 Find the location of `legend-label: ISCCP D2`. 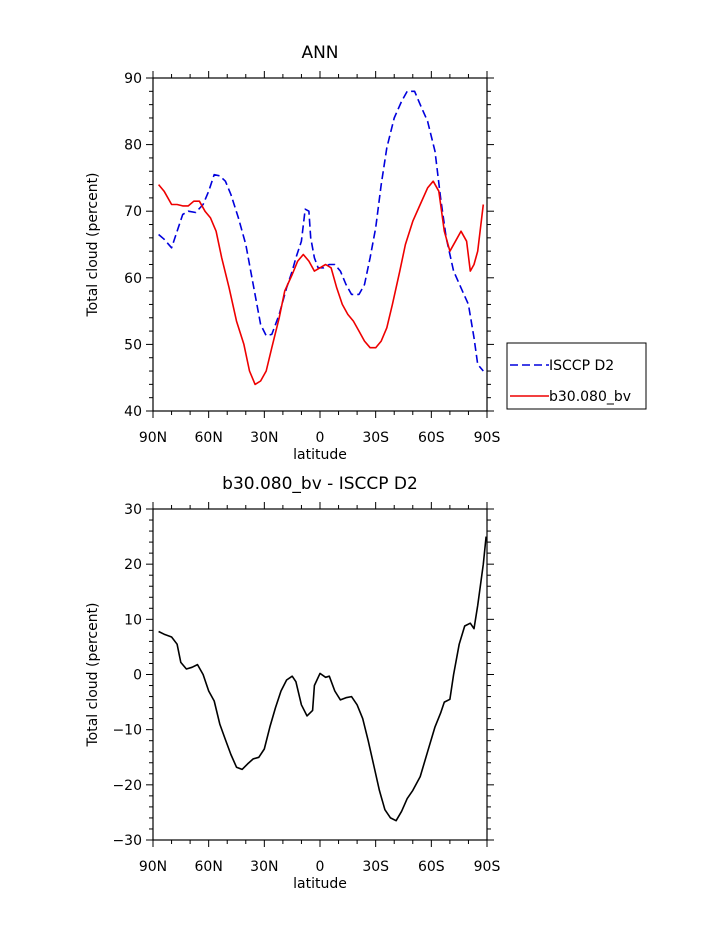

legend-label: ISCCP D2 is located at coordinates (581, 366).